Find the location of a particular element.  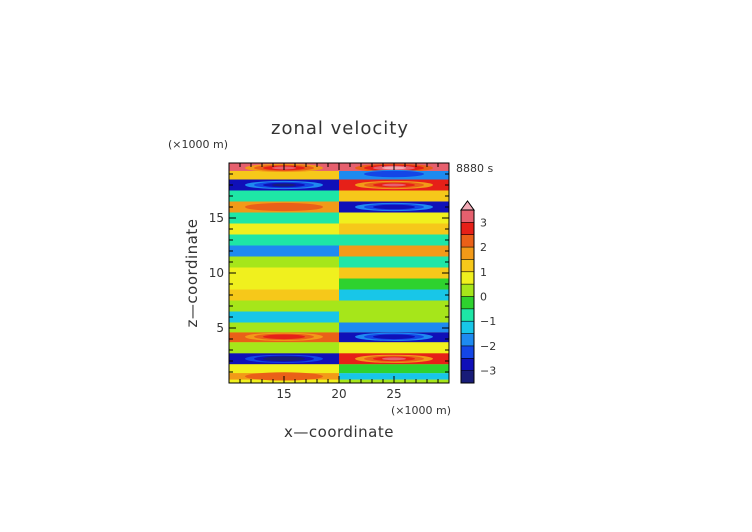

x-axis-label: x—coordinate is located at coordinates (339, 432).